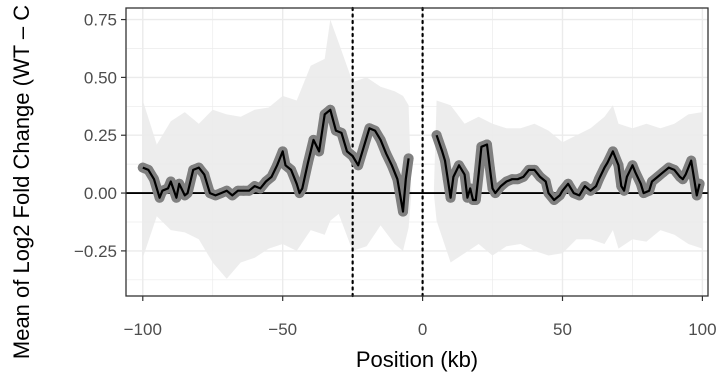 The height and width of the screenshot is (392, 720). Describe the element at coordinates (562, 329) in the screenshot. I see `x-tick-label: 50` at that location.